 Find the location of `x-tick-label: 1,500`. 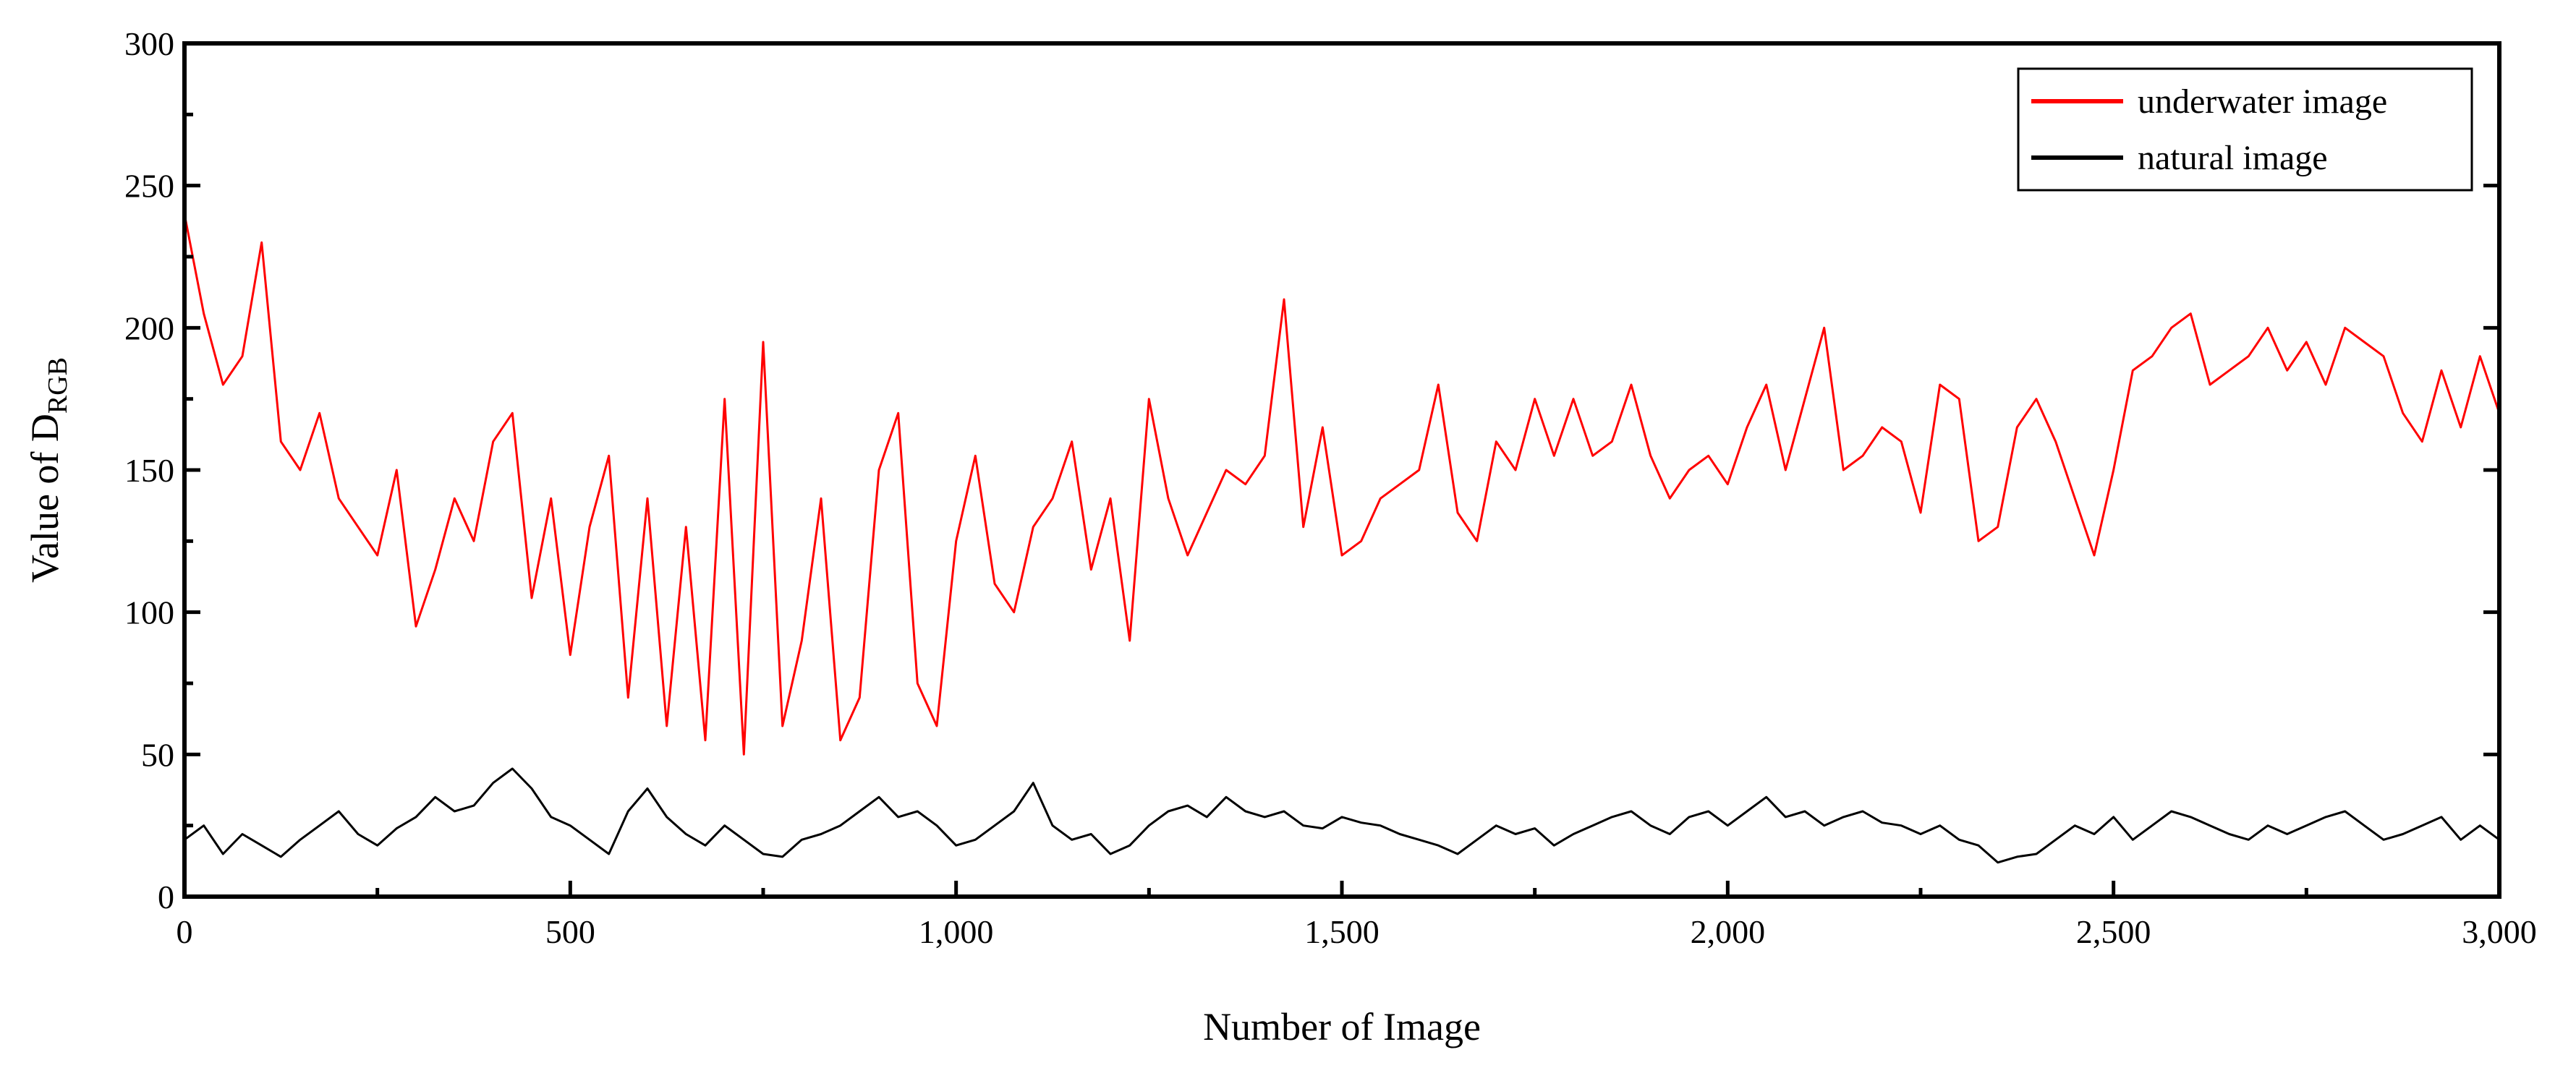

x-tick-label: 1,500 is located at coordinates (1342, 931).